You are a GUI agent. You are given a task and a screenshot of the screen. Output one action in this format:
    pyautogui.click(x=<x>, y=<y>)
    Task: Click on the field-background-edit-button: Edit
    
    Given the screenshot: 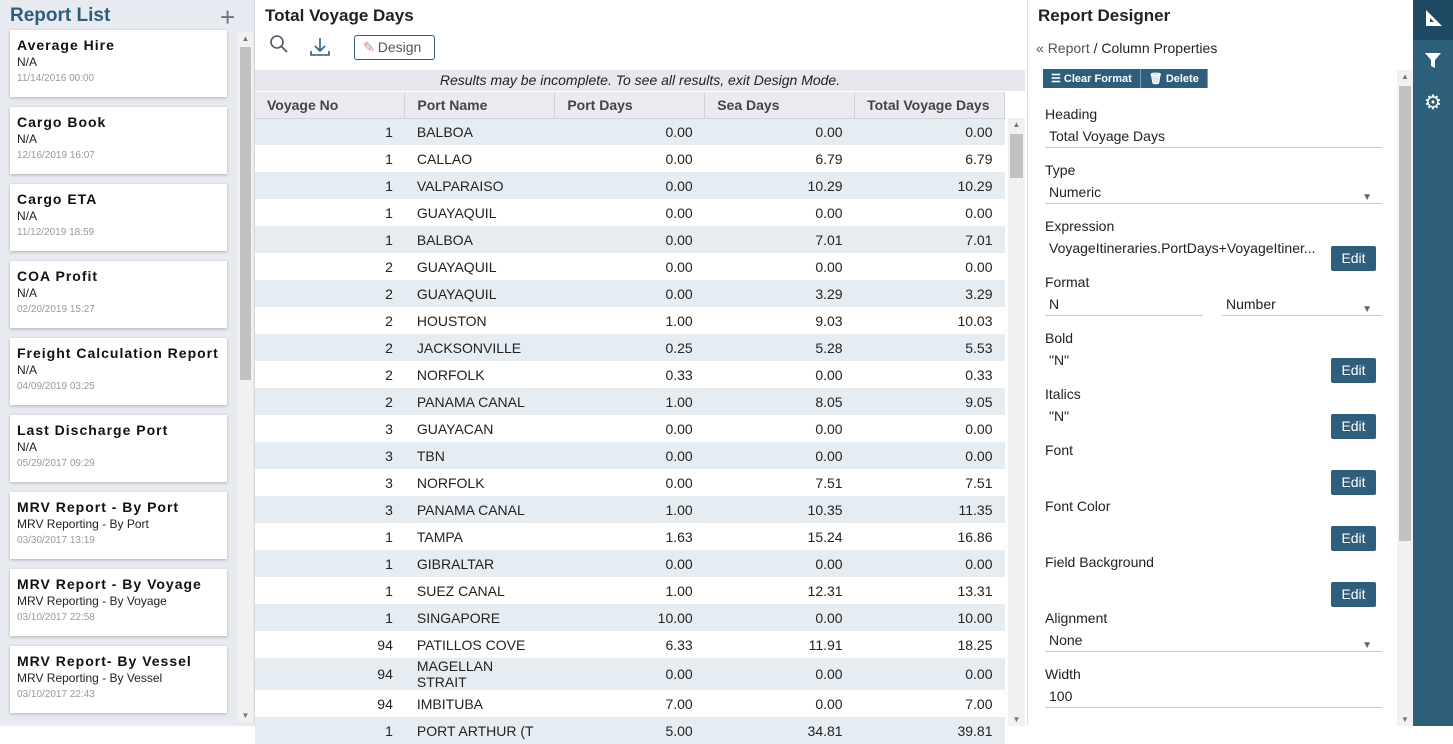 What is the action you would take?
    pyautogui.click(x=1353, y=594)
    